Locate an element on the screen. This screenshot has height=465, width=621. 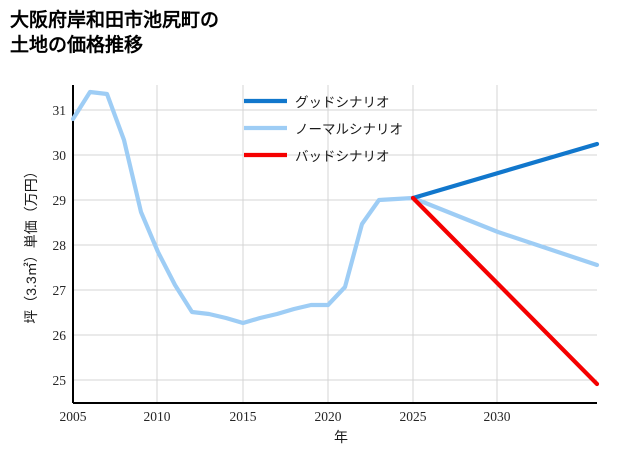
x-axis-title: 年 is located at coordinates (341, 437).